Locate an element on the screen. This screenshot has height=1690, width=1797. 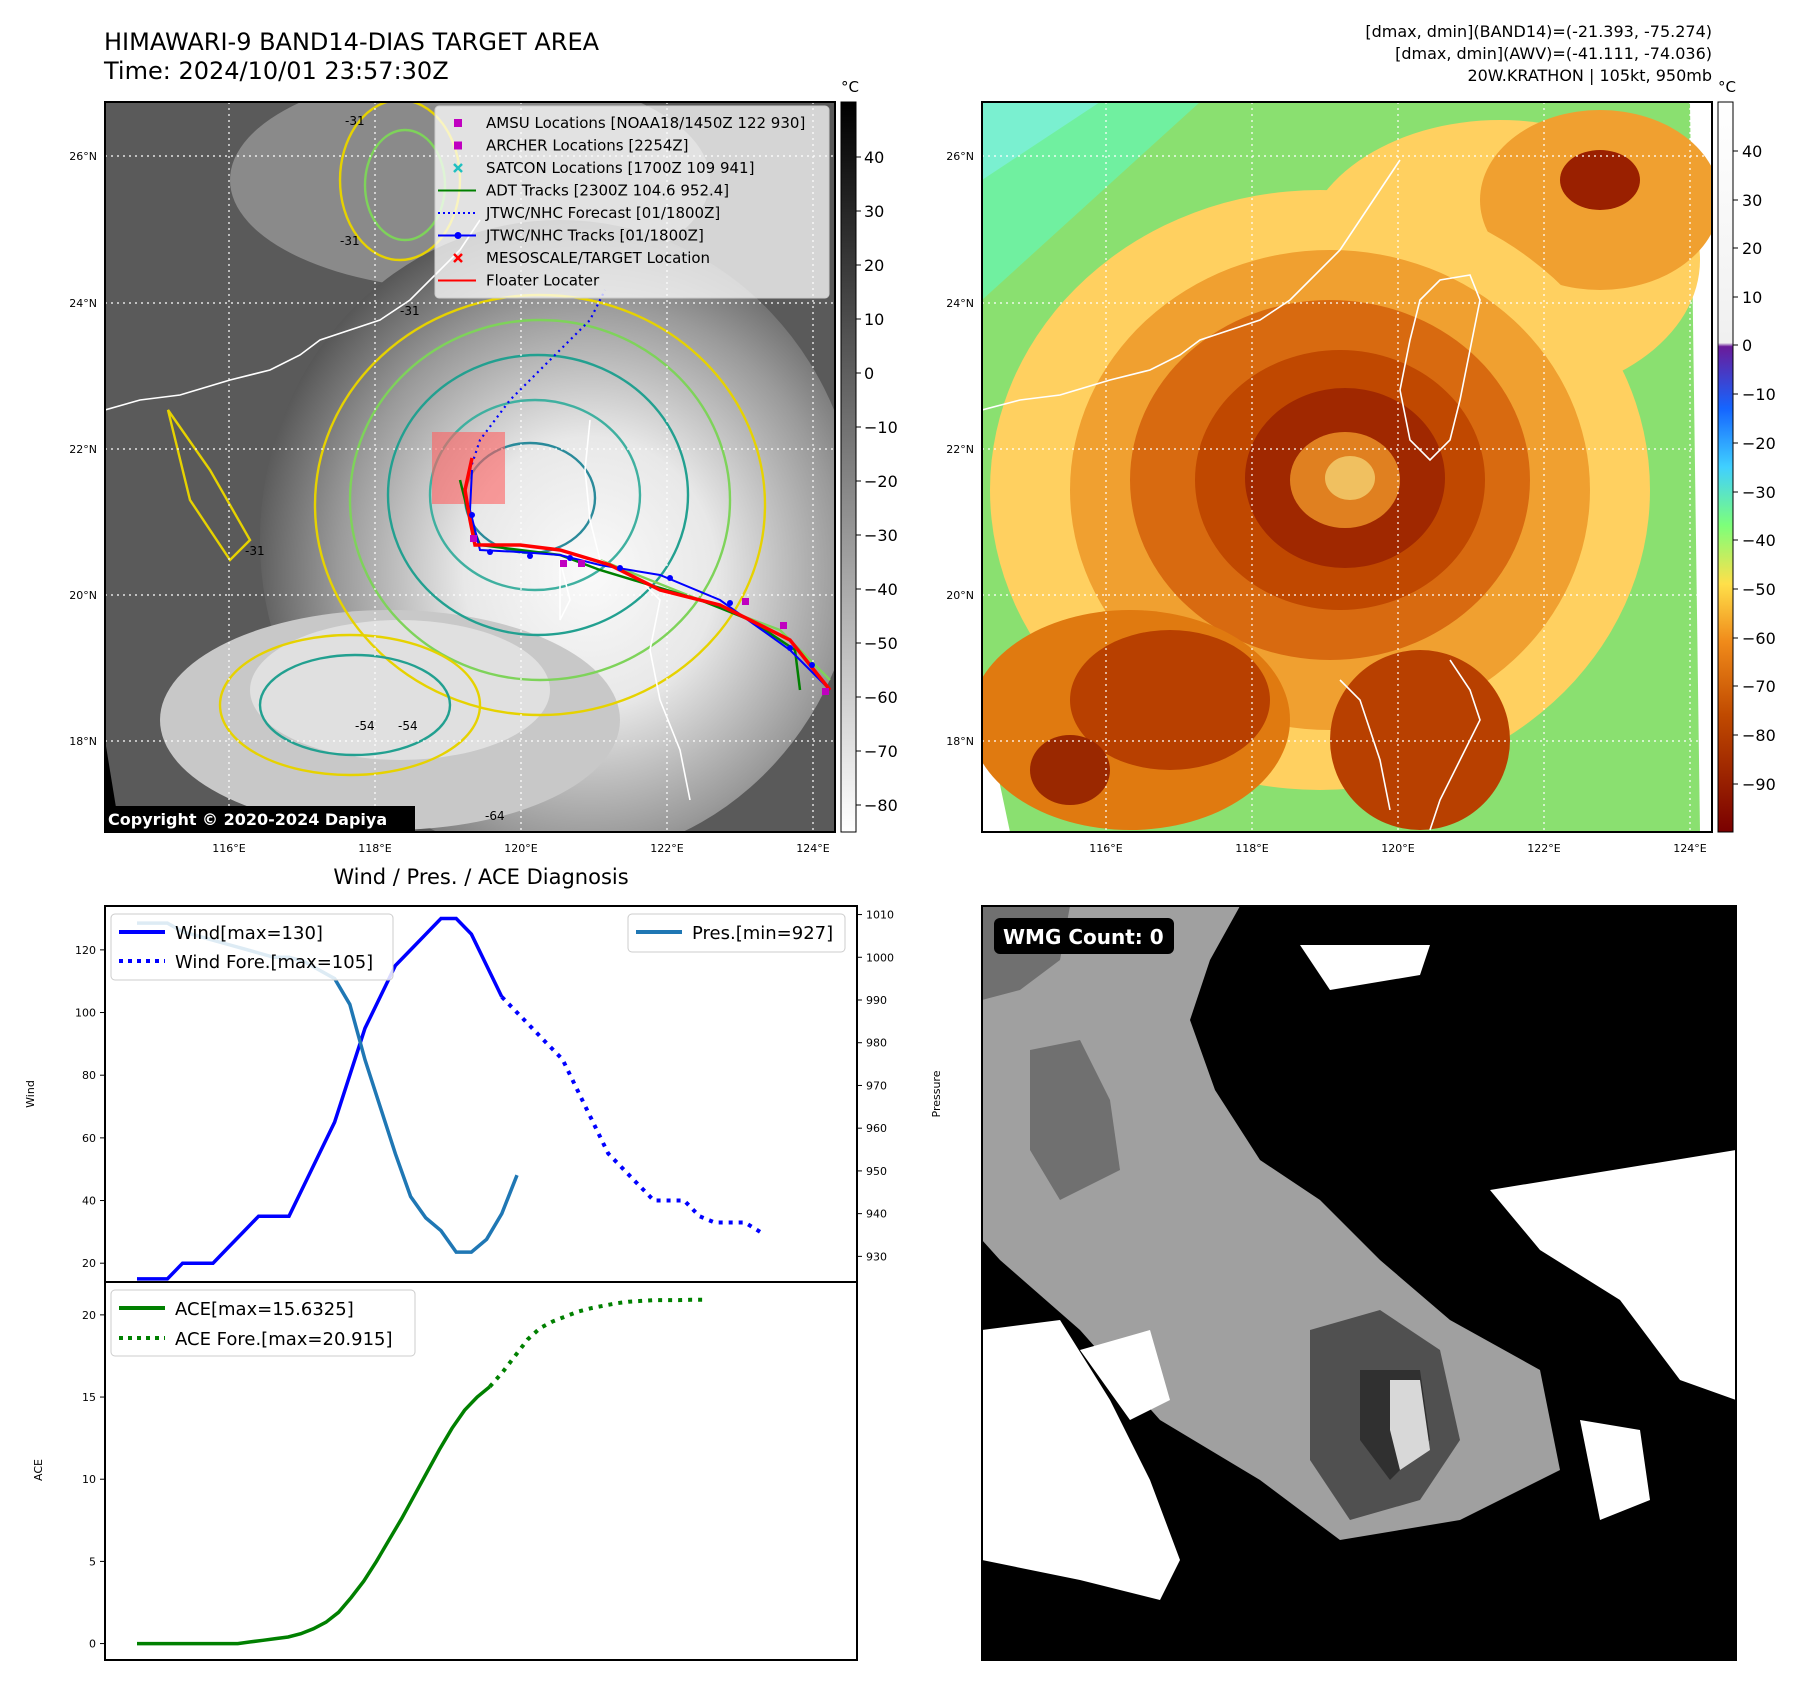
ace-tick-label: 20 is located at coordinates (89, 1315).